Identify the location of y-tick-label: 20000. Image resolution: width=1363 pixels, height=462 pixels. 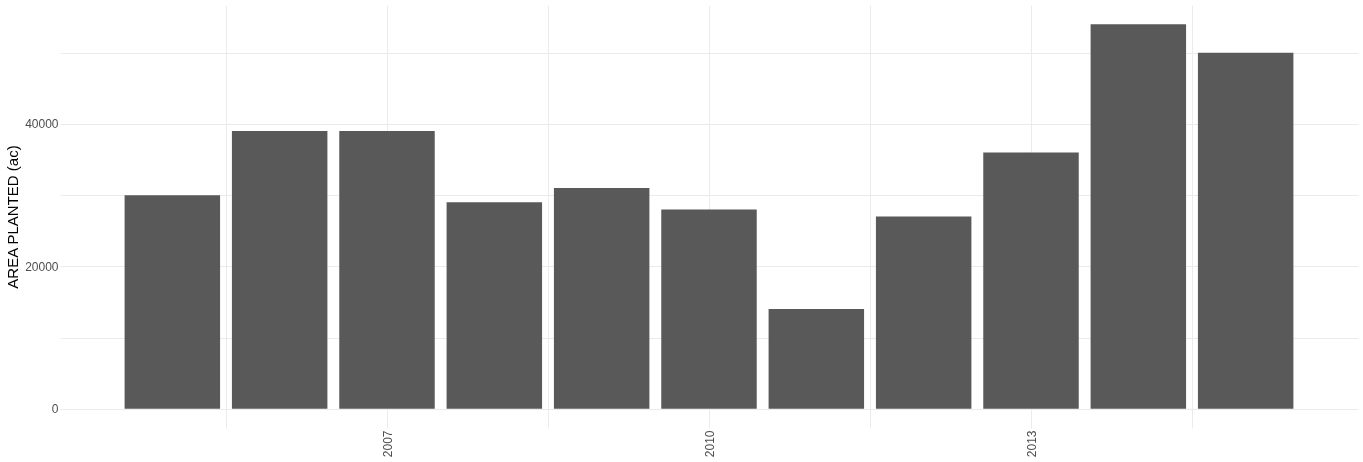
(42, 266).